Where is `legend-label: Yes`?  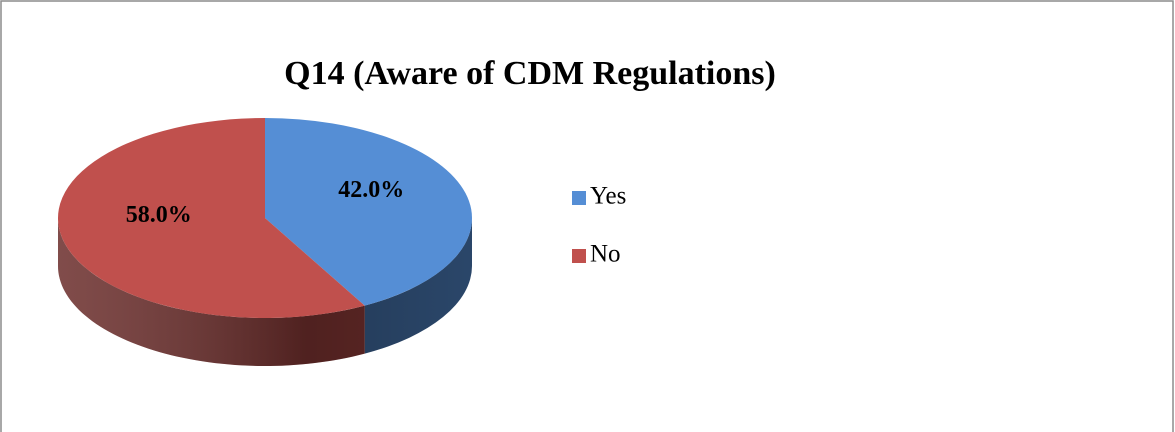 legend-label: Yes is located at coordinates (608, 196).